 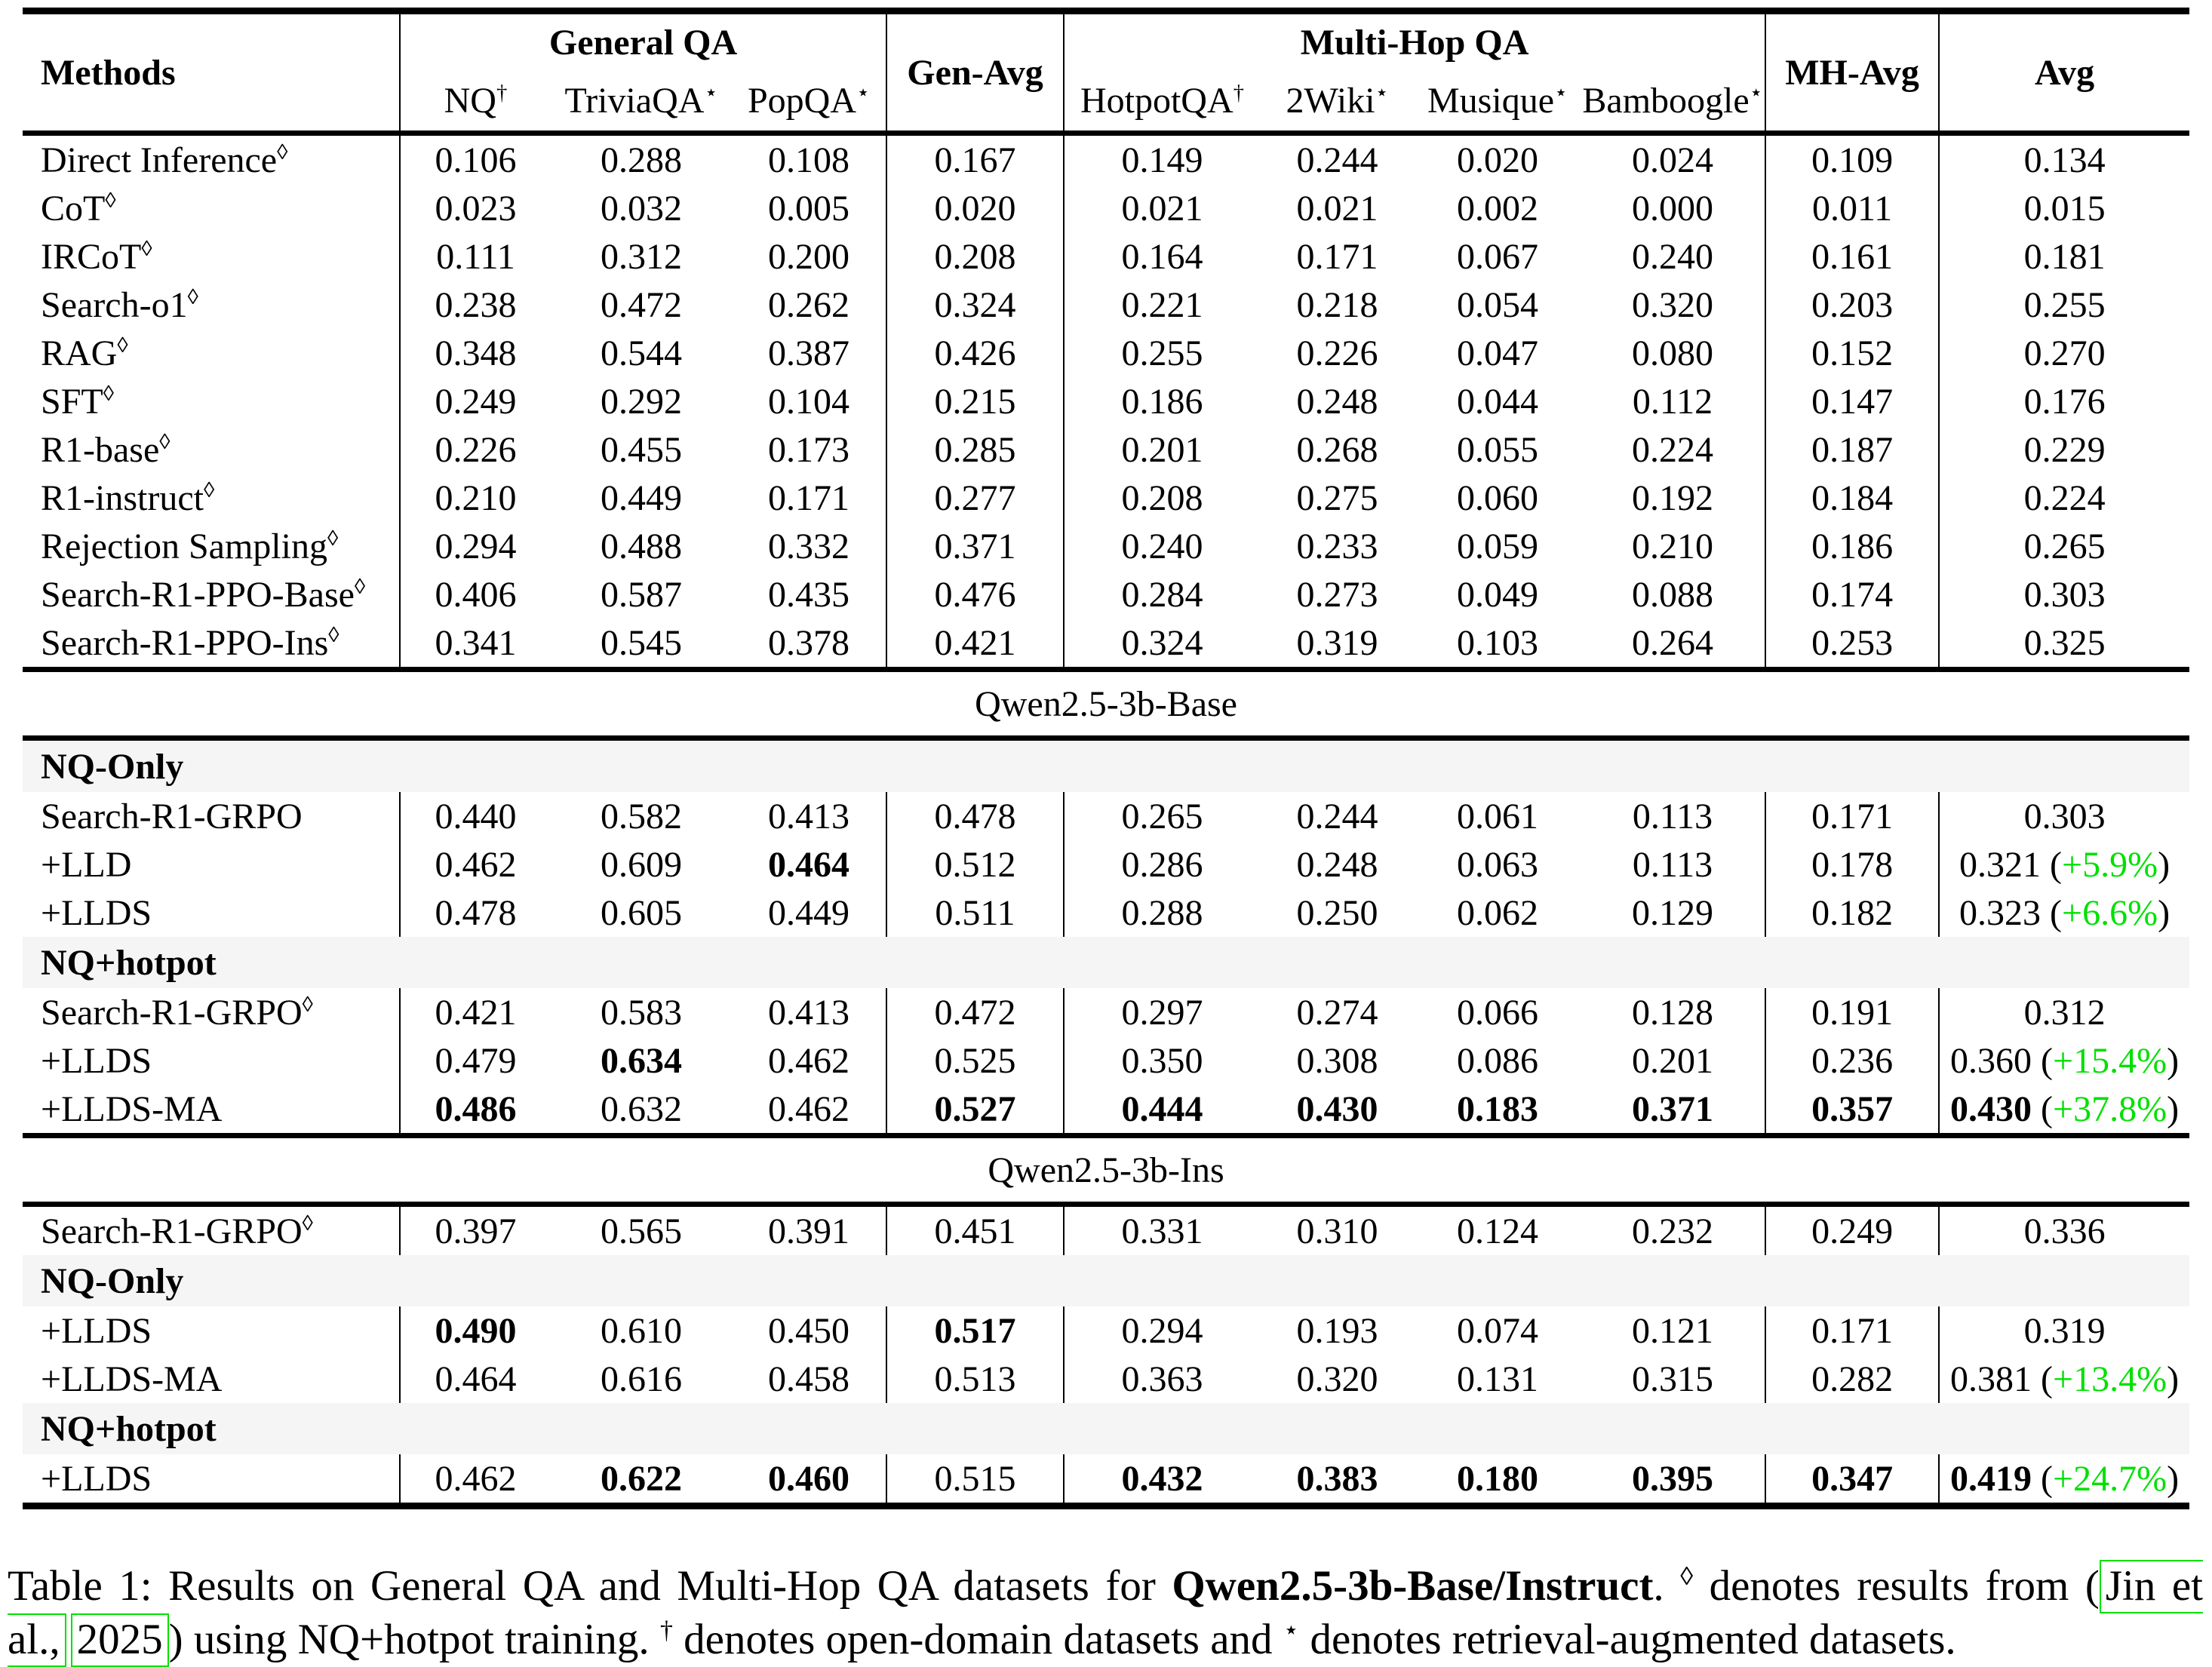 What do you see at coordinates (2064, 498) in the screenshot?
I see `metric-value: 0.224` at bounding box center [2064, 498].